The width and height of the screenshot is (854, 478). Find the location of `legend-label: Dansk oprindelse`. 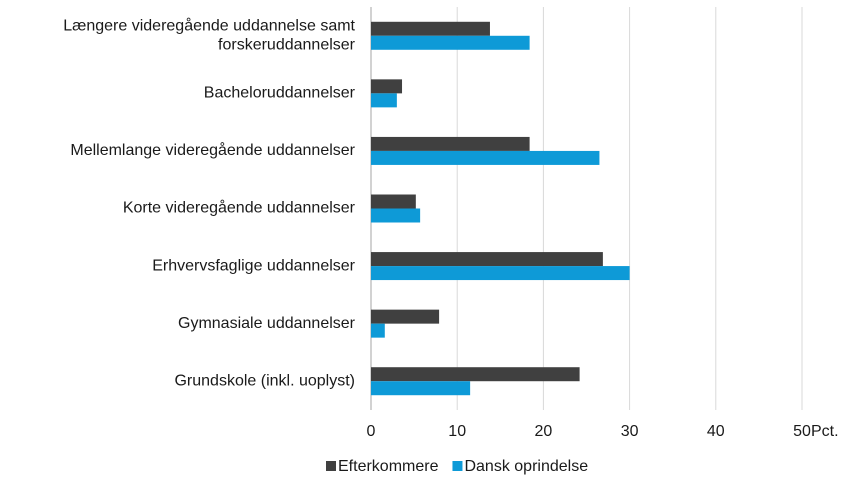

legend-label: Dansk oprindelse is located at coordinates (526, 466).